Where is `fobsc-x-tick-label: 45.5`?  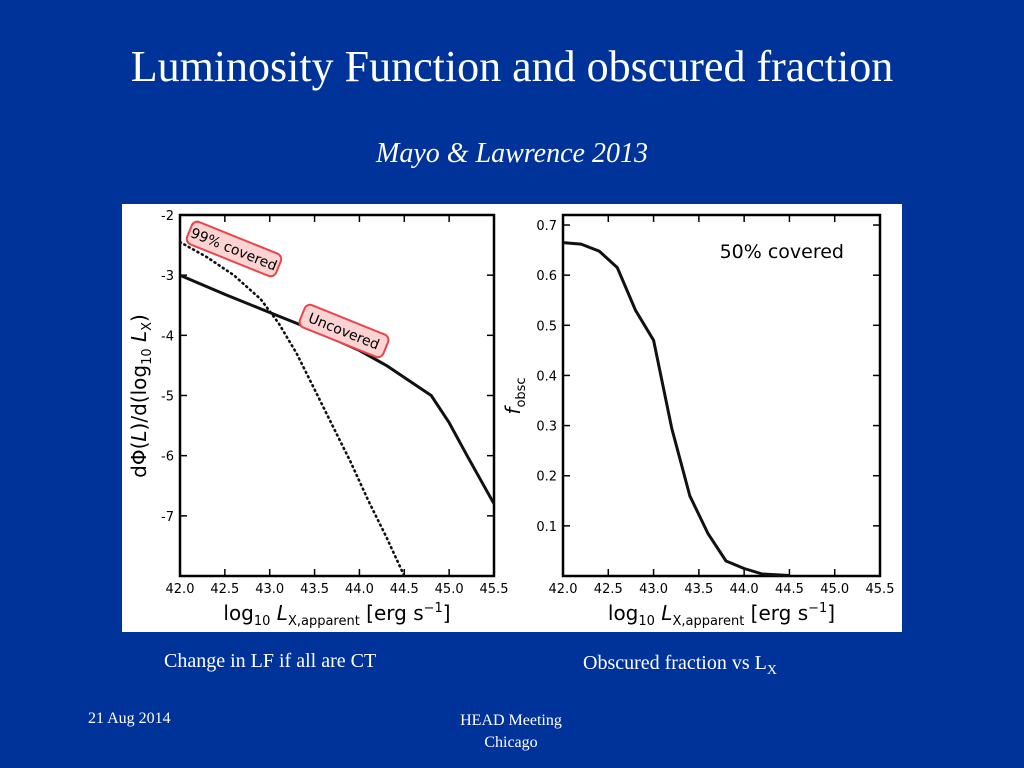 fobsc-x-tick-label: 45.5 is located at coordinates (880, 589).